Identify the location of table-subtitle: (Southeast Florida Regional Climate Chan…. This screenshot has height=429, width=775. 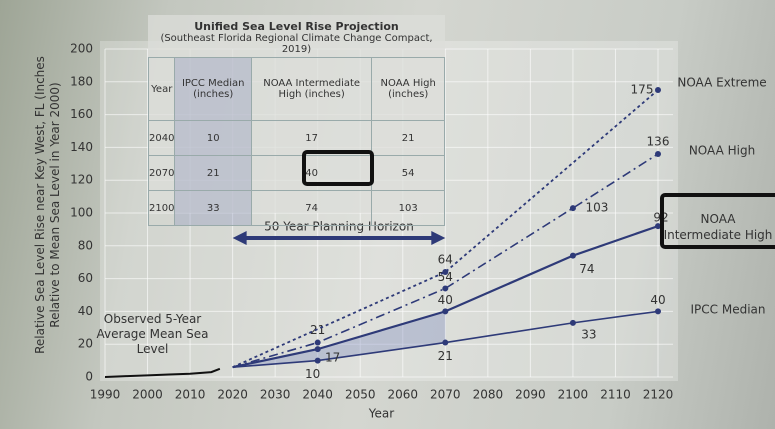
(296, 44).